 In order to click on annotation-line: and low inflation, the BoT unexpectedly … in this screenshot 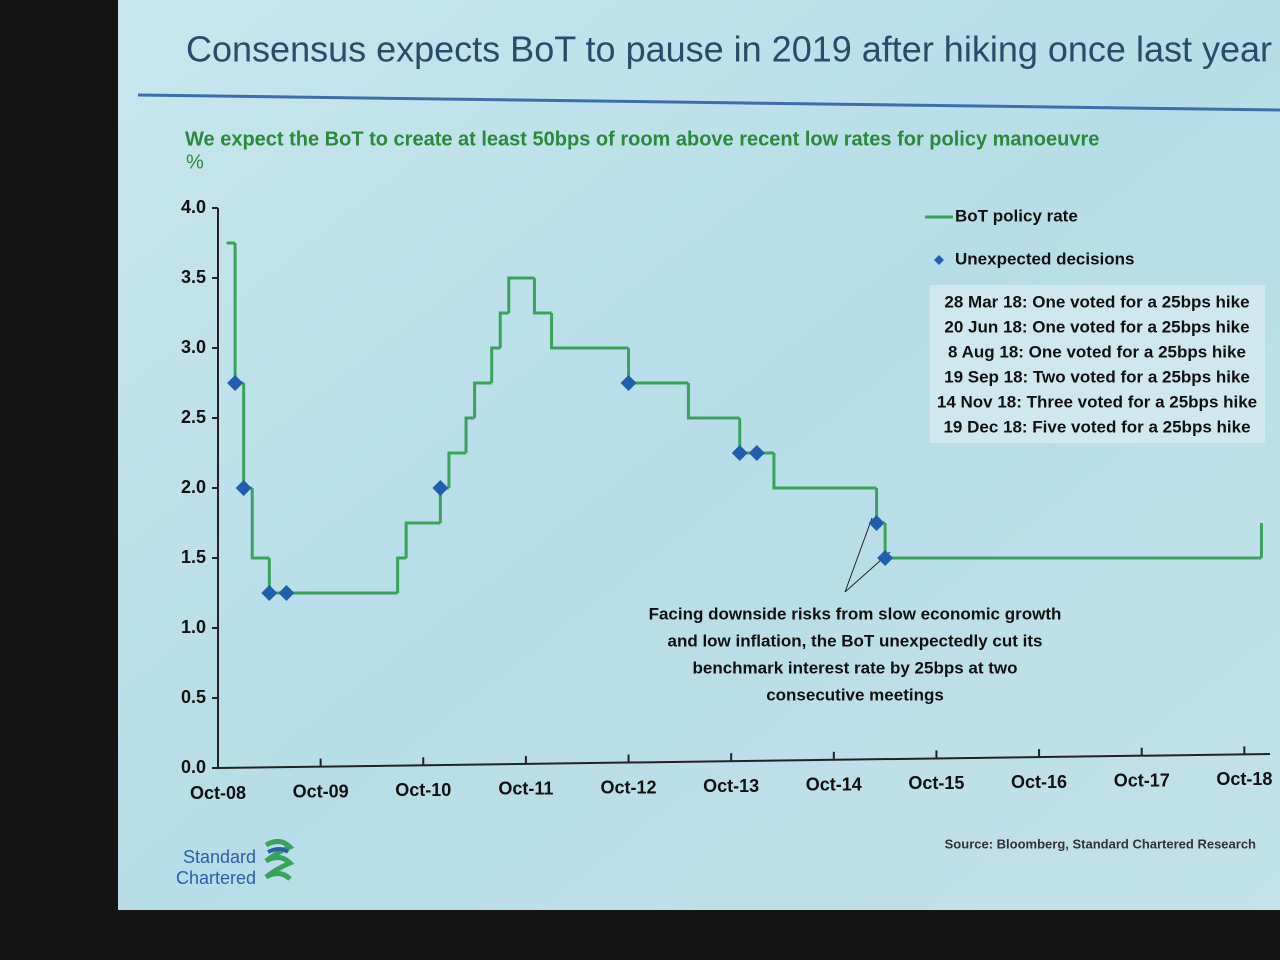, I will do `click(855, 640)`.